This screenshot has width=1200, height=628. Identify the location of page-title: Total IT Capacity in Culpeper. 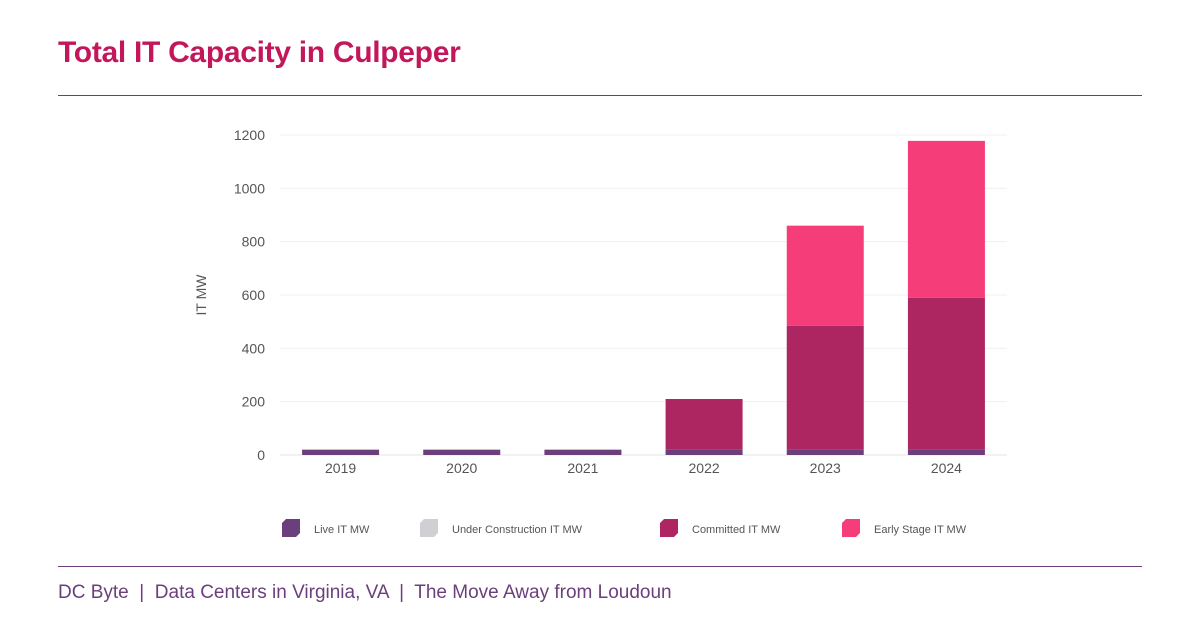
(259, 52).